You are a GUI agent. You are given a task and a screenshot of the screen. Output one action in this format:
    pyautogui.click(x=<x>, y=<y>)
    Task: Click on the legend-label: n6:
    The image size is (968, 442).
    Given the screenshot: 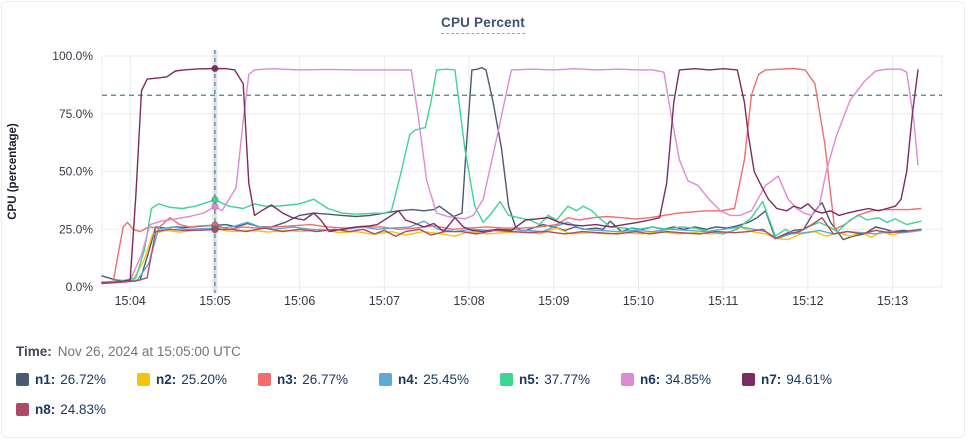 What is the action you would take?
    pyautogui.click(x=650, y=379)
    